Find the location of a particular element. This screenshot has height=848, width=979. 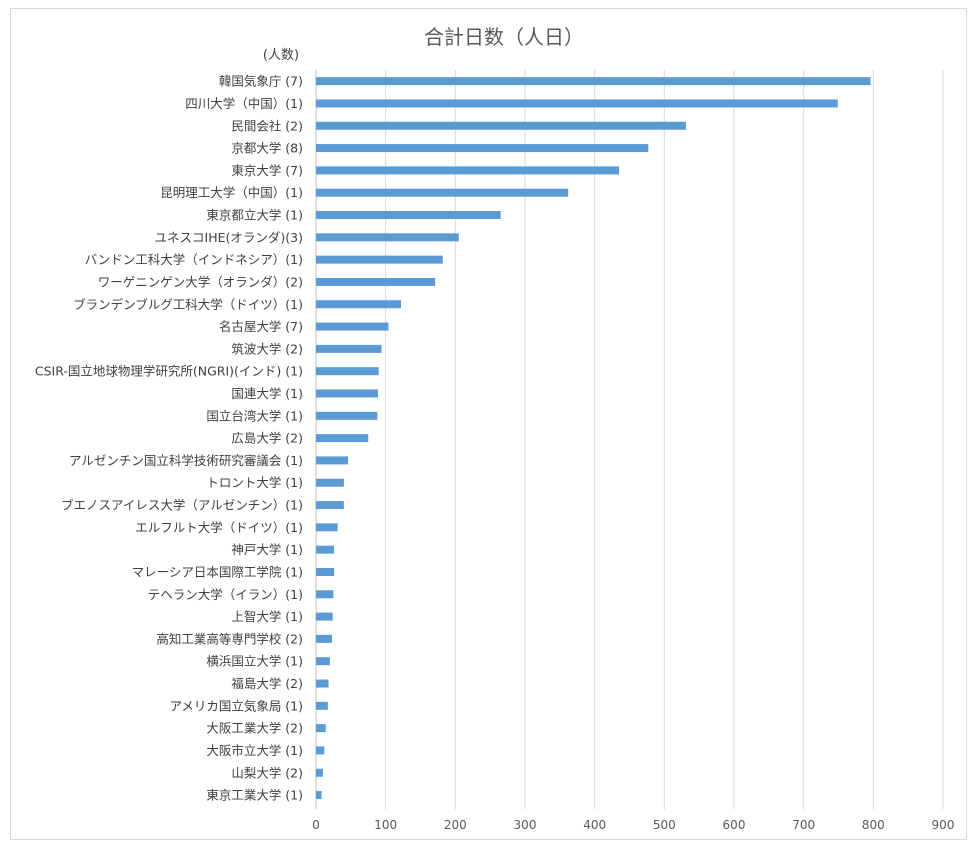

category-label: 昆明理工大学（中国）(1) is located at coordinates (231, 192).